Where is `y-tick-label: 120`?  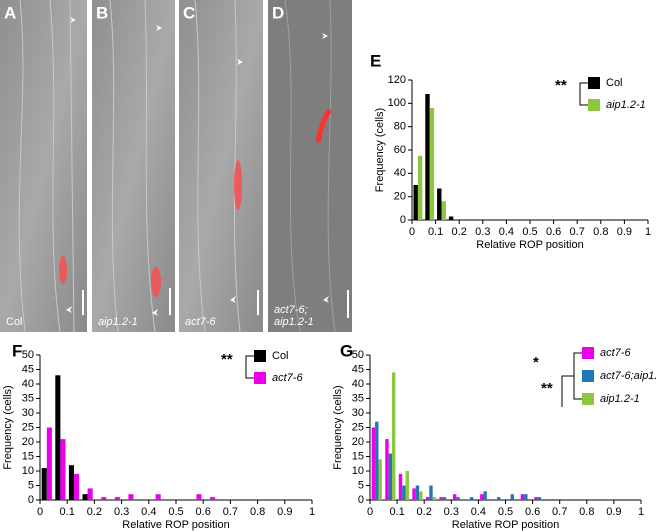
y-tick-label: 120 is located at coordinates (397, 80).